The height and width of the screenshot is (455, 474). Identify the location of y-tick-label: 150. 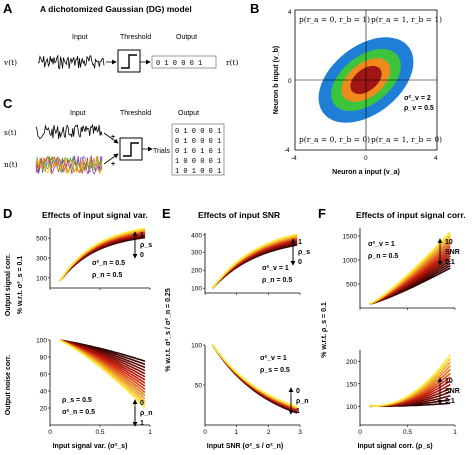
(351, 384).